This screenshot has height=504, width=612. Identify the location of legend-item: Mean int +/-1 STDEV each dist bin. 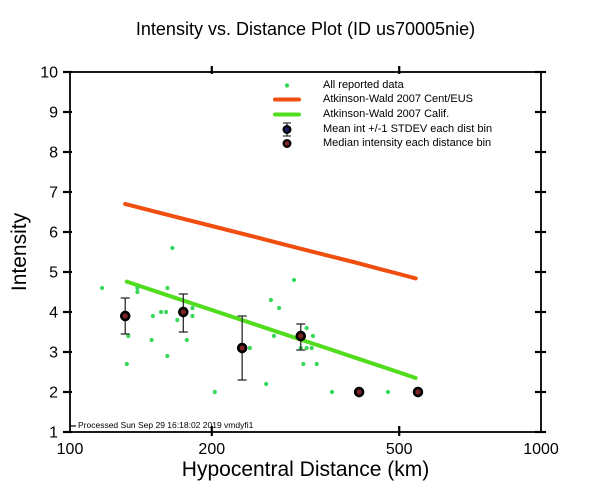
(379, 129).